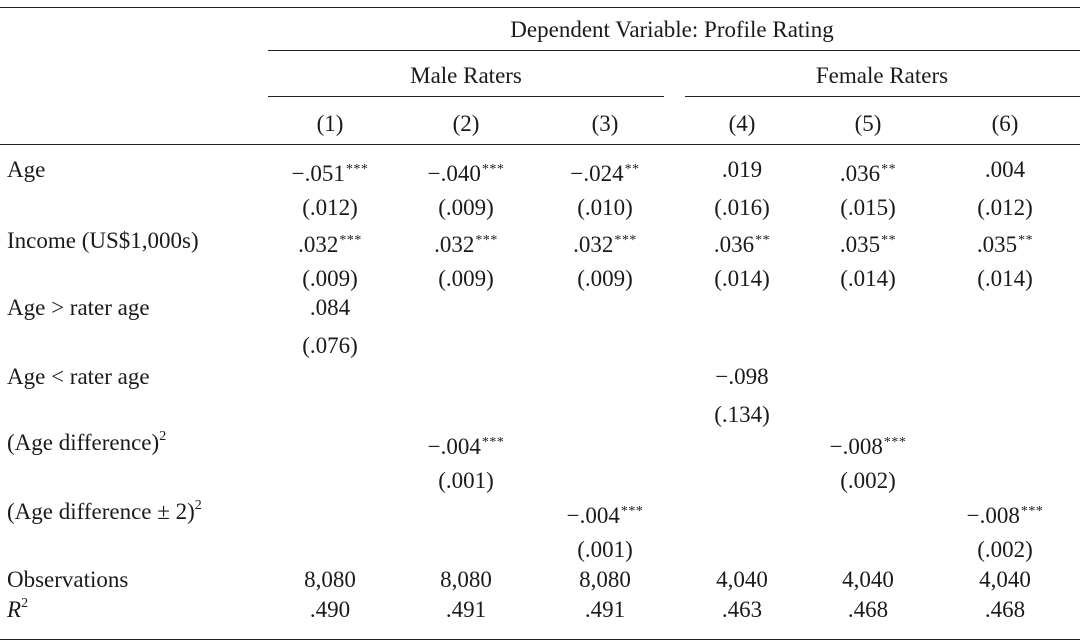  Describe the element at coordinates (101, 511) in the screenshot. I see `row-label-text: (Age difference ± 2)` at that location.